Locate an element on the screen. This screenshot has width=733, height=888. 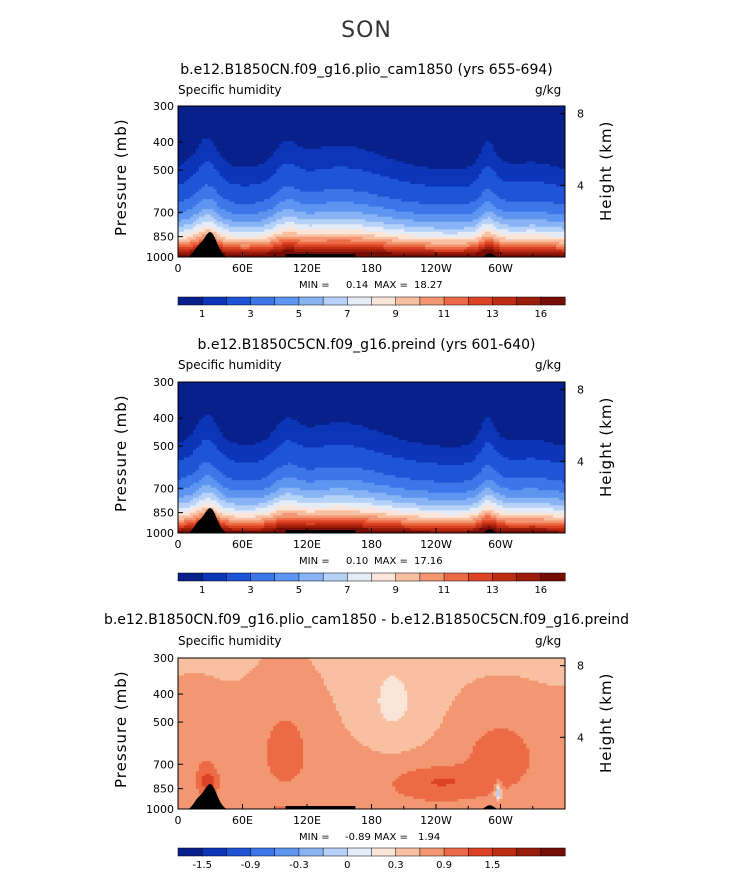
colorbar-label: 11 is located at coordinates (444, 314).